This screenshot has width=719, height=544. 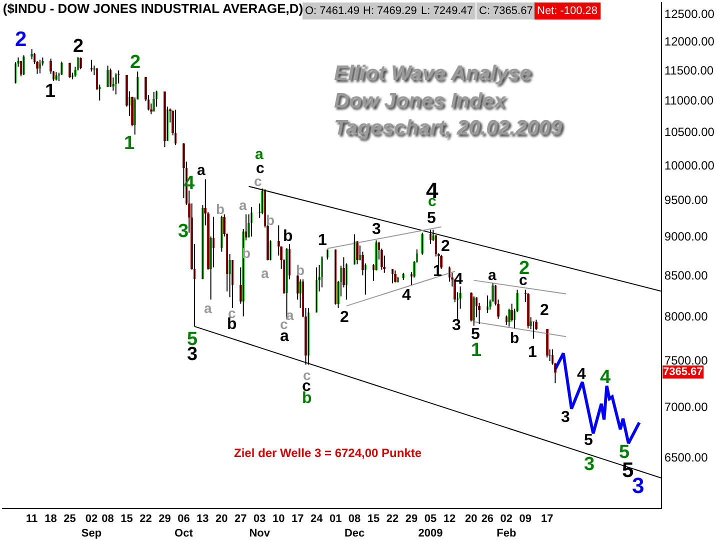 I want to click on x-tick-label: 11, so click(x=32, y=519).